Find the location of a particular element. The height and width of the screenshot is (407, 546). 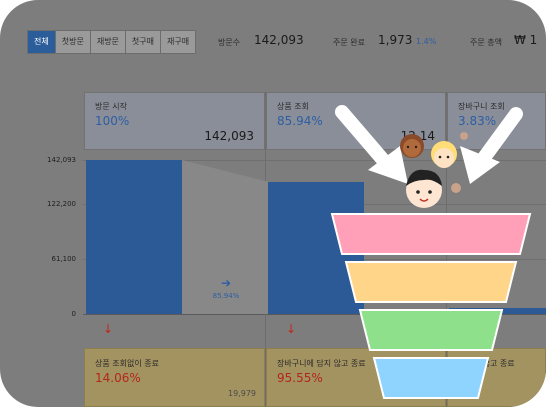

amount-label: 주문 총액 is located at coordinates (486, 42).